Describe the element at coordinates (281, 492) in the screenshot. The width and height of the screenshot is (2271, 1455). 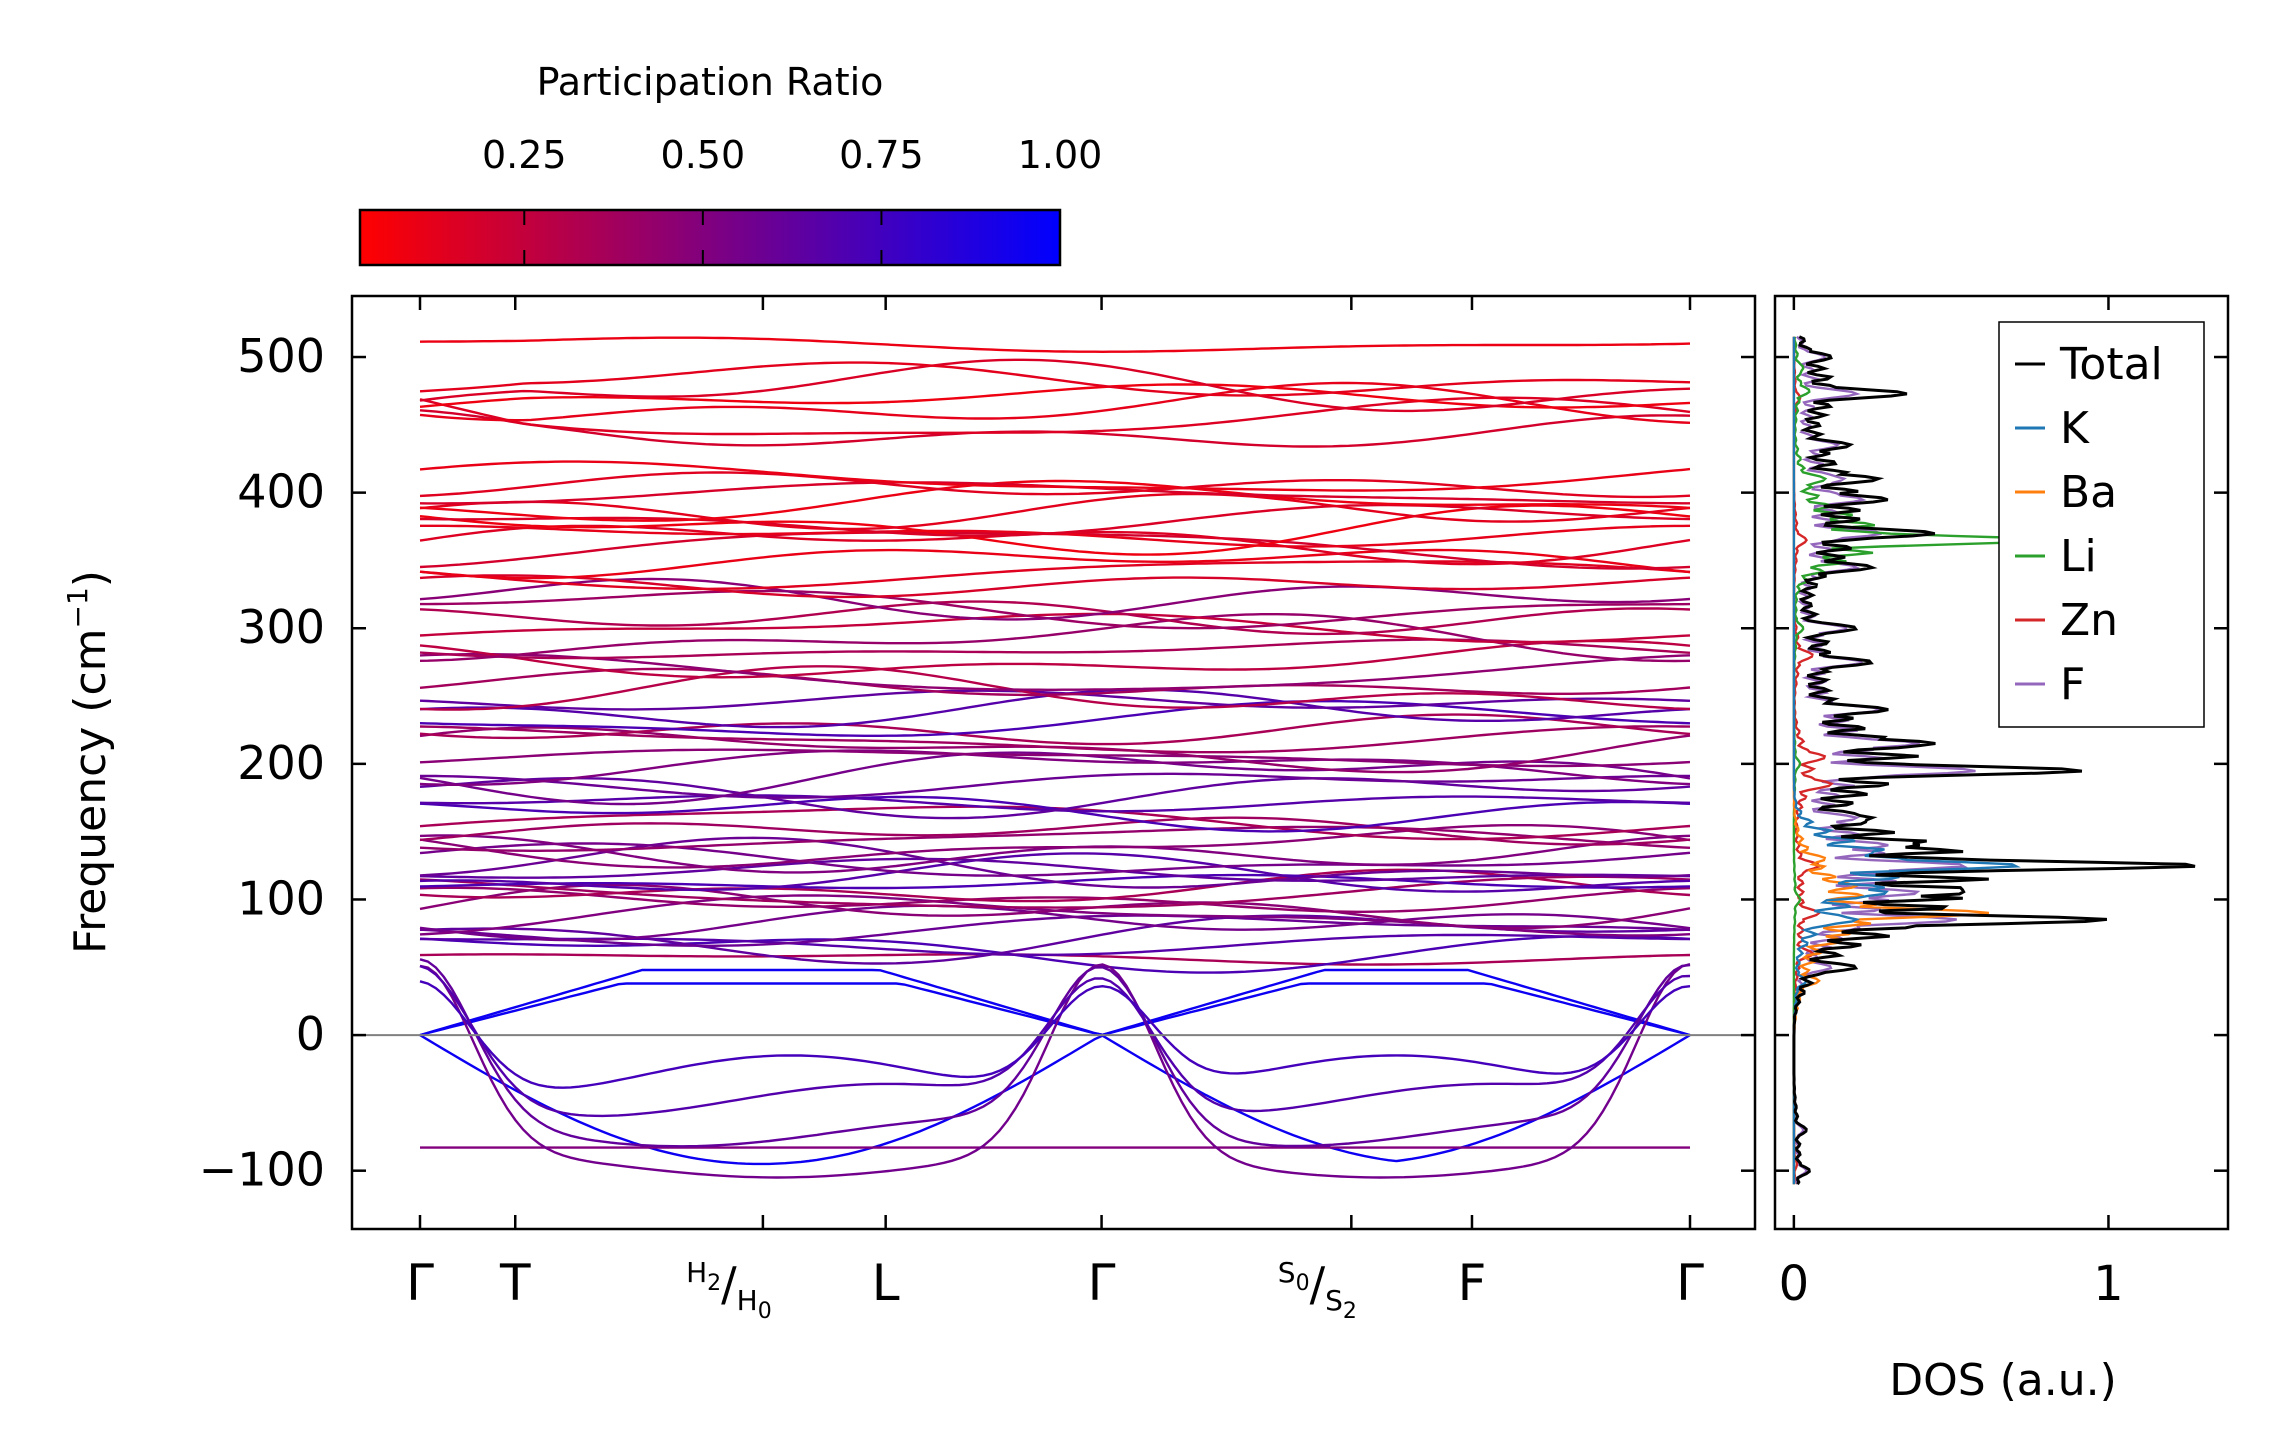
I see `y-tick-label: 400` at that location.